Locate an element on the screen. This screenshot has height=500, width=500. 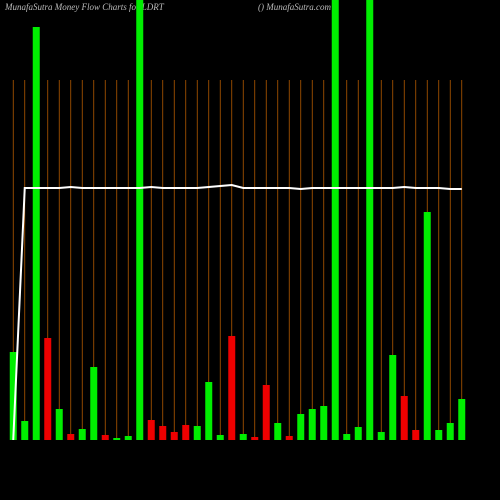
chart-subtitle: () MunafaSutra.com is located at coordinates (294, 7).